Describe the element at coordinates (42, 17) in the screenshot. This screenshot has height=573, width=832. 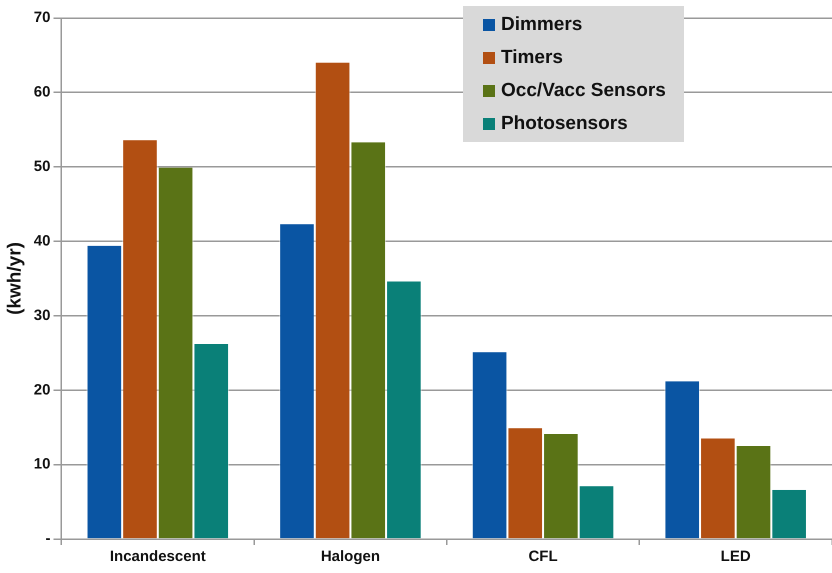
I see `y-tick-label: 70` at that location.